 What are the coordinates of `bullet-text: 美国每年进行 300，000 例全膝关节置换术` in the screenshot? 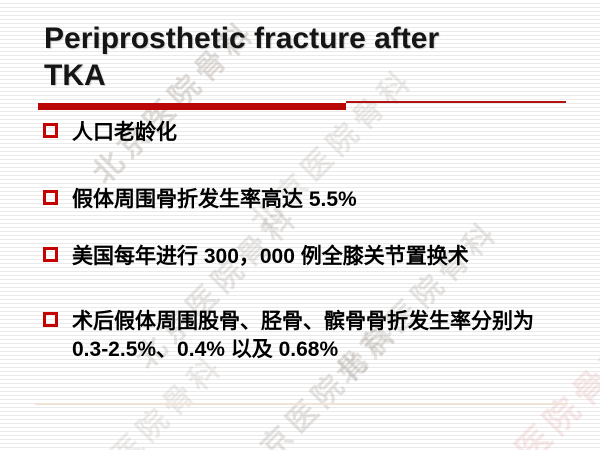 It's located at (270, 256).